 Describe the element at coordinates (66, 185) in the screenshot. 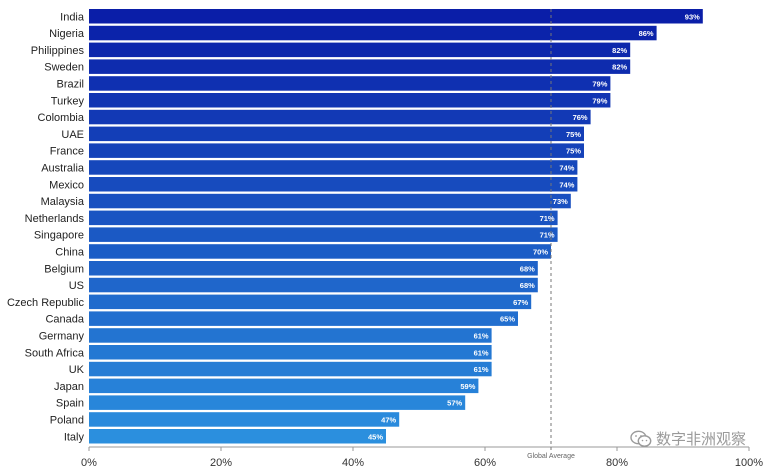

I see `category-label: Mexico` at that location.